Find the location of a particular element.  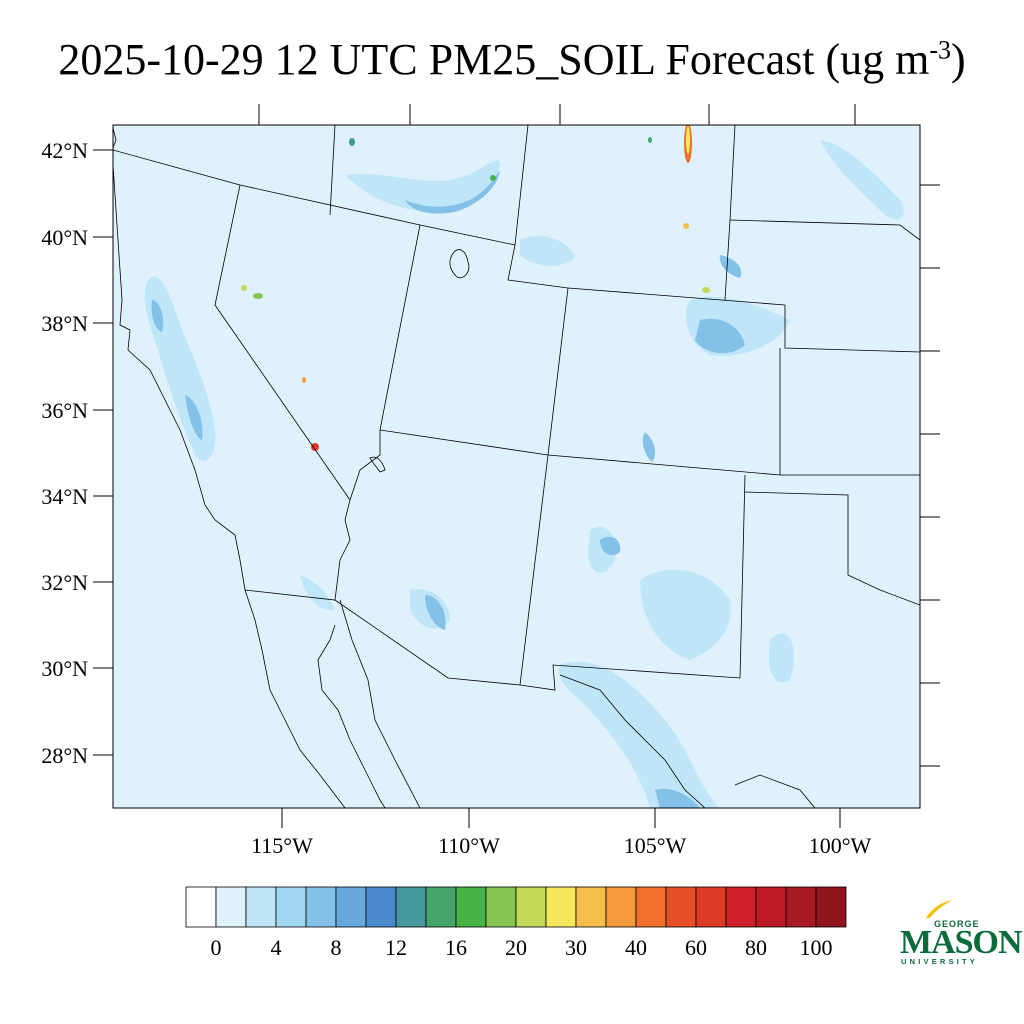

lon-label: 115°W is located at coordinates (282, 845).